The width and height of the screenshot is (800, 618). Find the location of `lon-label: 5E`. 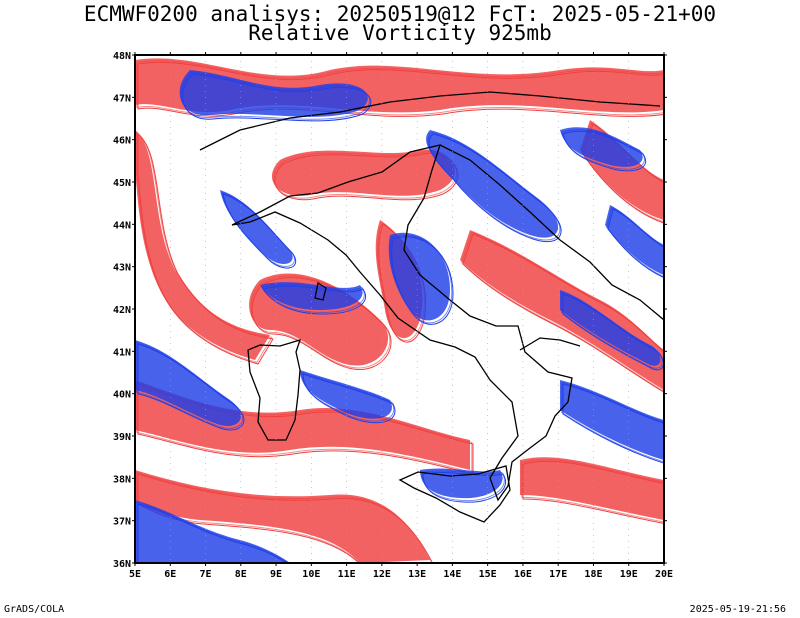

lon-label: 5E is located at coordinates (135, 574).